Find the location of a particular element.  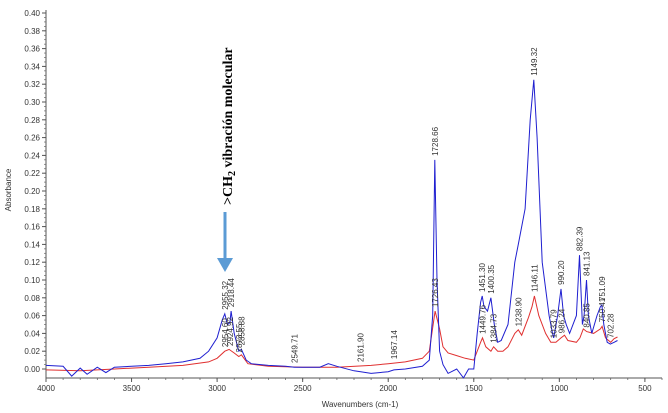

peak-label: 986.24 is located at coordinates (562, 320).